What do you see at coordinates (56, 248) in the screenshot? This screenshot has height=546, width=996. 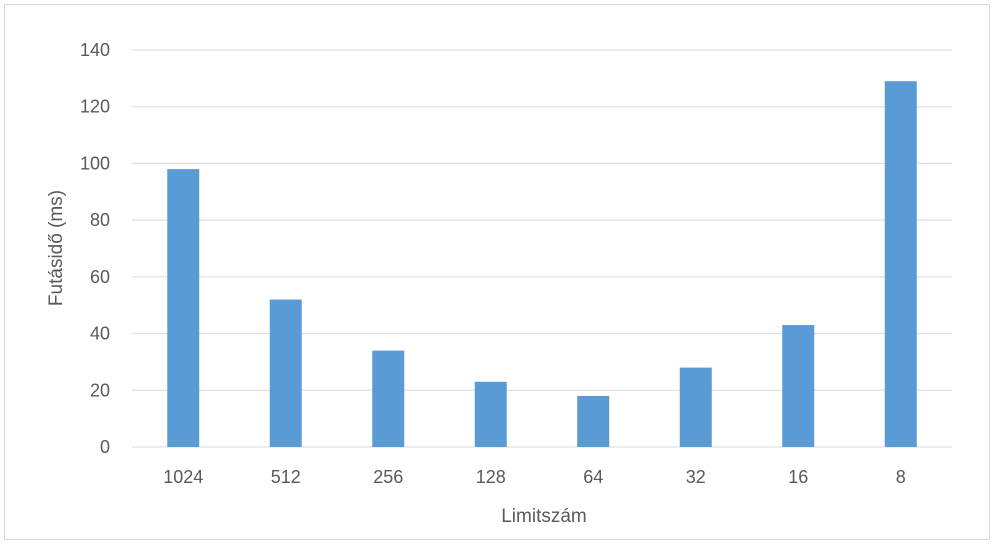 I see `y-axis-title: Futásidő (ms)` at bounding box center [56, 248].